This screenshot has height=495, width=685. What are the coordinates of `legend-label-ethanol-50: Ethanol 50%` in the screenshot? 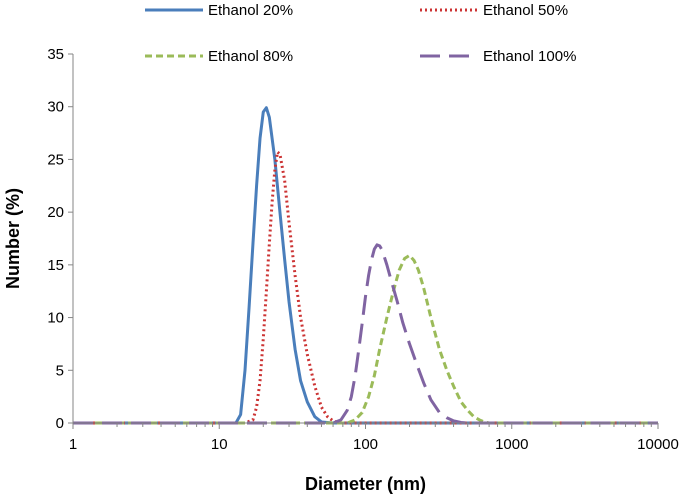 It's located at (525, 10).